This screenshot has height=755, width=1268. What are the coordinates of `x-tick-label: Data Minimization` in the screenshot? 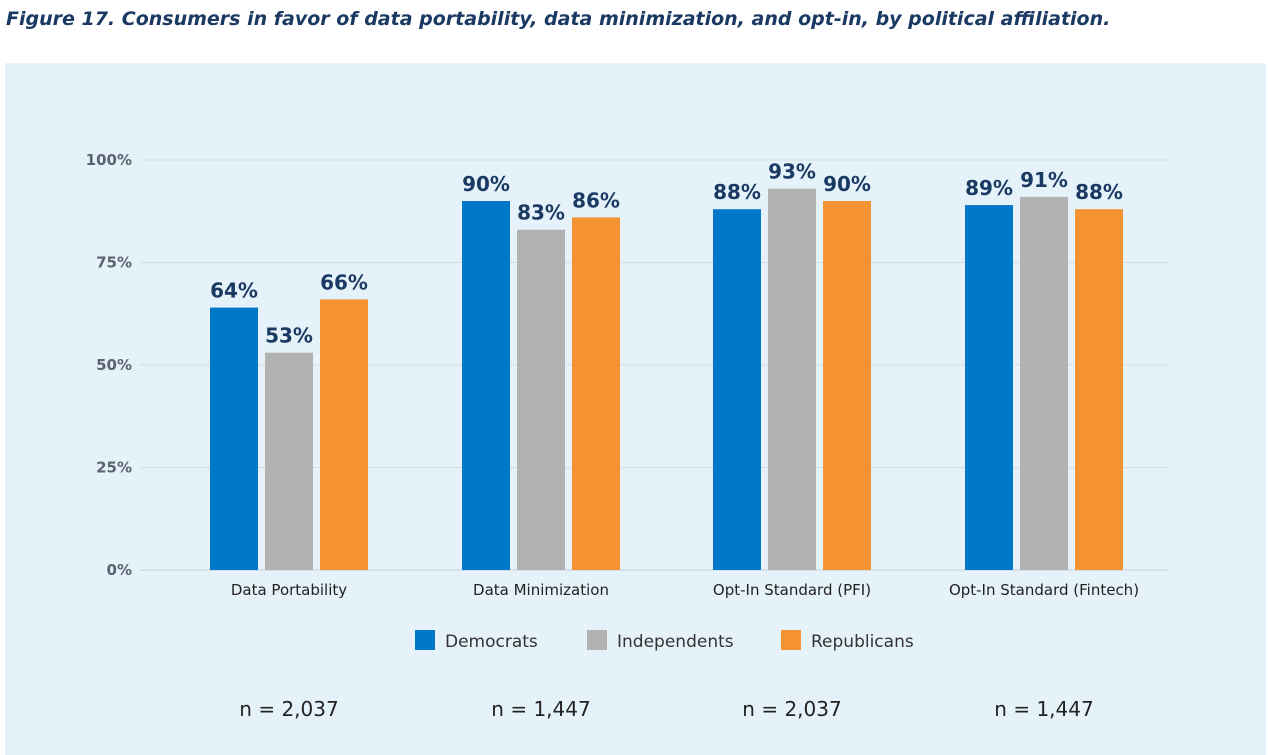 It's located at (541, 590).